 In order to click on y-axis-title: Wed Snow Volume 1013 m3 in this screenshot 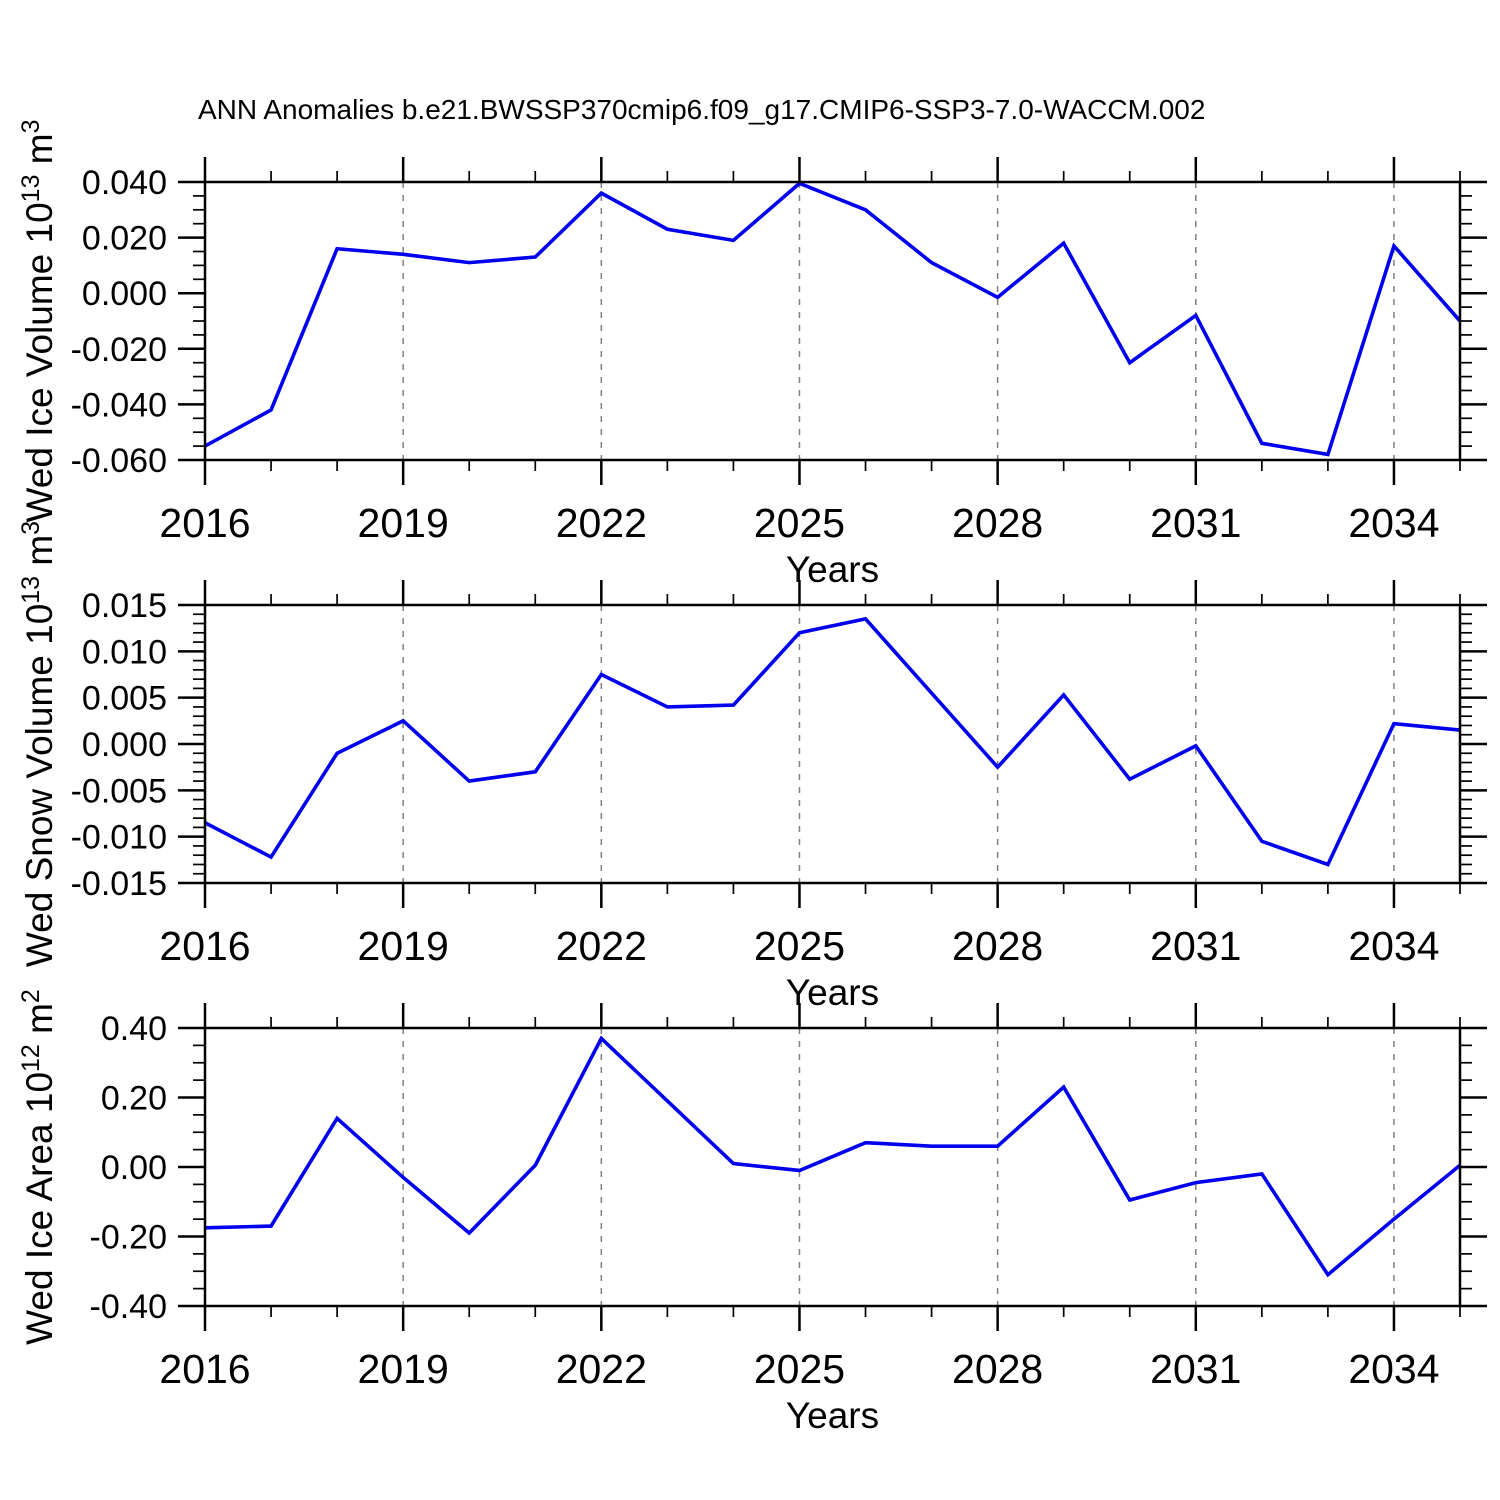, I will do `click(38, 744)`.